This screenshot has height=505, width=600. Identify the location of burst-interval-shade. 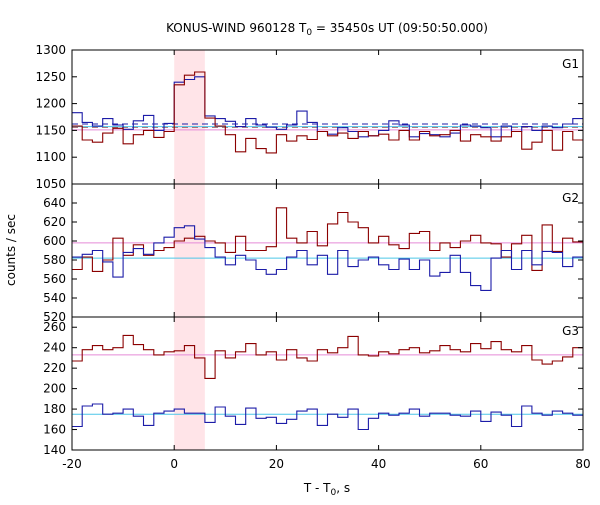
(189, 250).